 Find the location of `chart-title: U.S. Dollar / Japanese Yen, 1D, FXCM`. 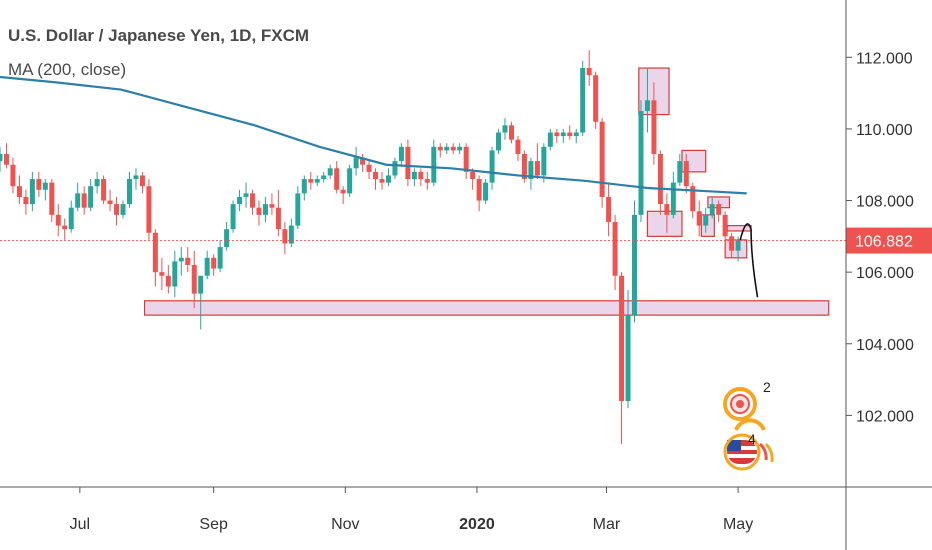

chart-title: U.S. Dollar / Japanese Yen, 1D, FXCM is located at coordinates (159, 35).